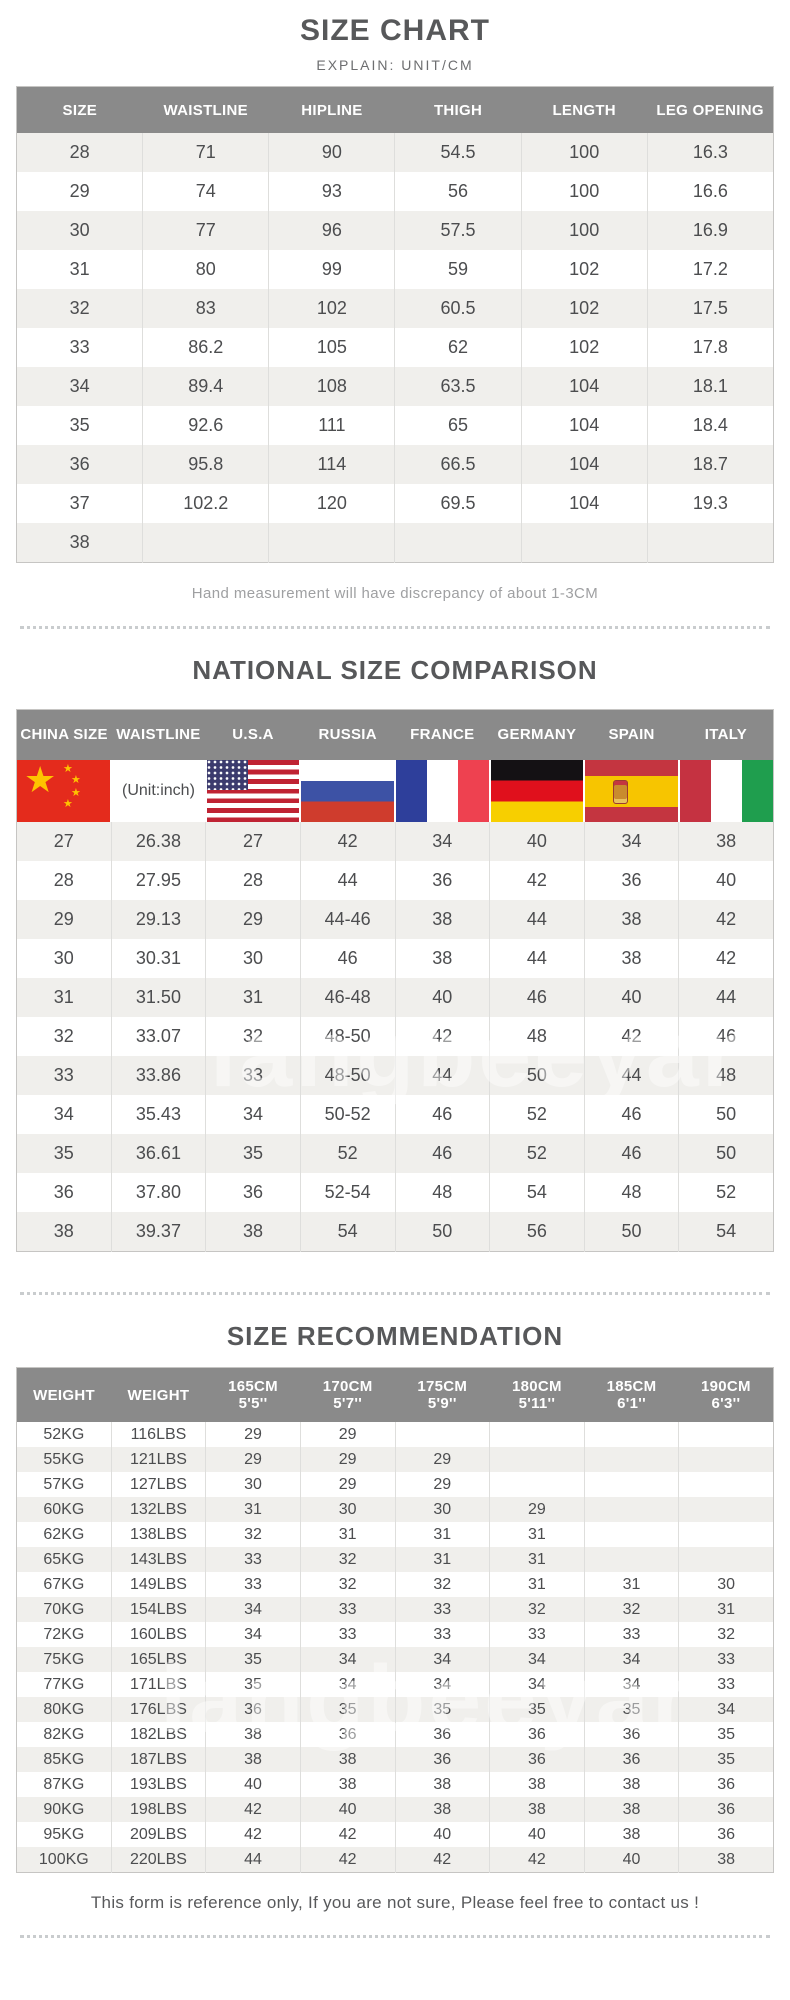 The height and width of the screenshot is (2000, 790). Describe the element at coordinates (395, 425) in the screenshot. I see `table-row: 35 92.6 111 65 104 18.4` at that location.